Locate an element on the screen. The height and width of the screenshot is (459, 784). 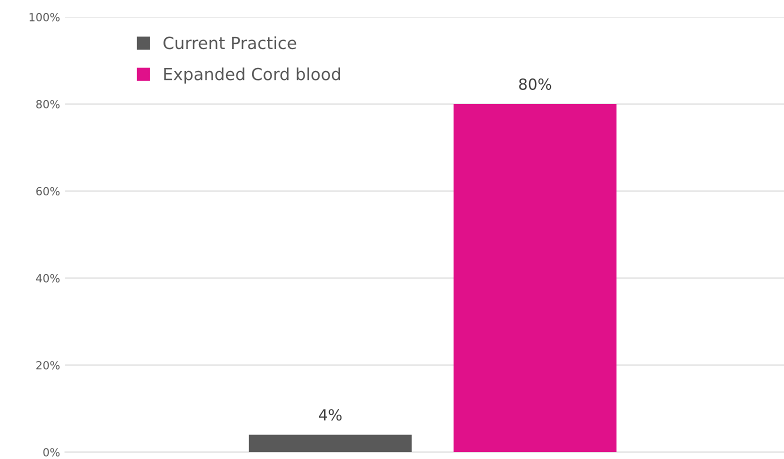
y-tick-label: 100% is located at coordinates (45, 17).